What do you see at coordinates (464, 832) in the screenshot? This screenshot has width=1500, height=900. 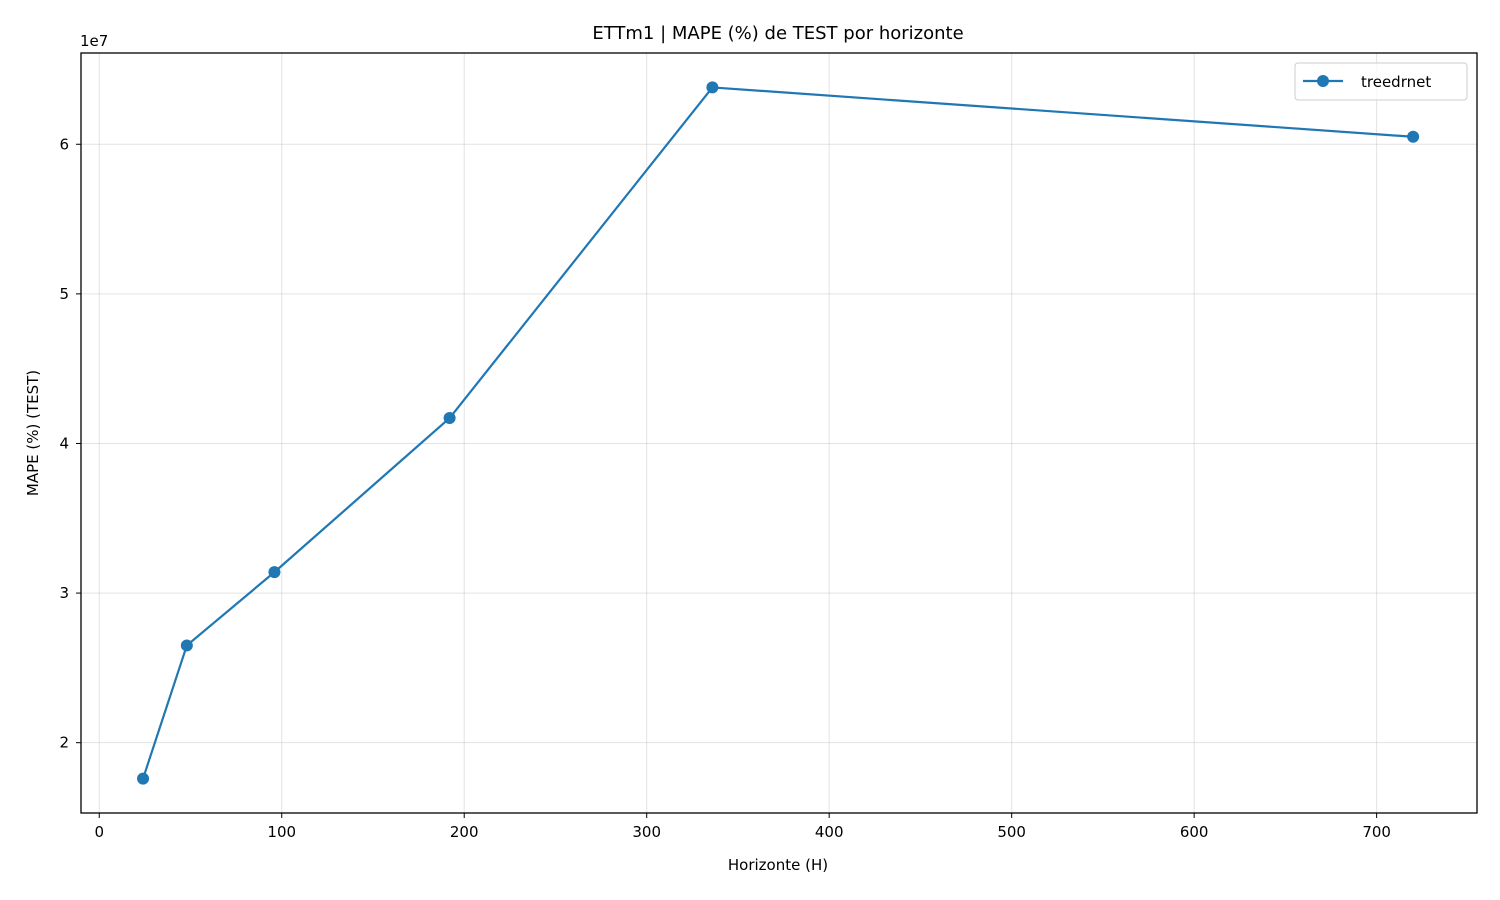 I see `x-tick-label: 200` at bounding box center [464, 832].